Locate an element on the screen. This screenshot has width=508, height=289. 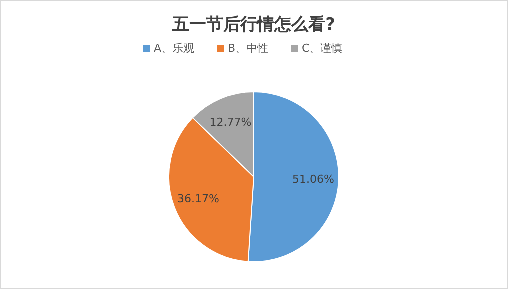
legend-label: B、中性 is located at coordinates (248, 48).